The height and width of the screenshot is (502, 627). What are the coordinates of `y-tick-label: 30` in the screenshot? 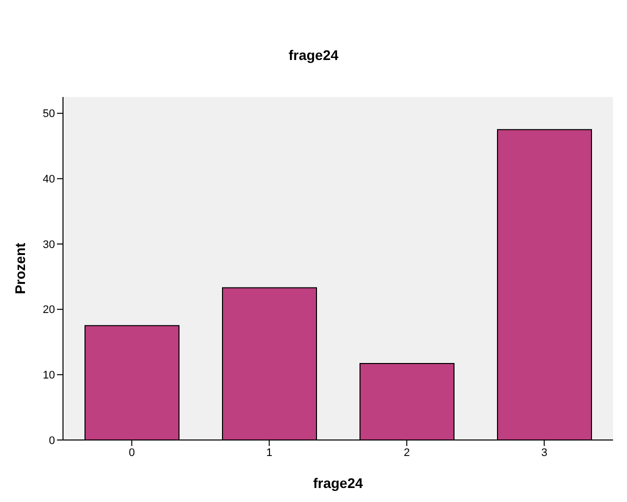 It's located at (48, 244).